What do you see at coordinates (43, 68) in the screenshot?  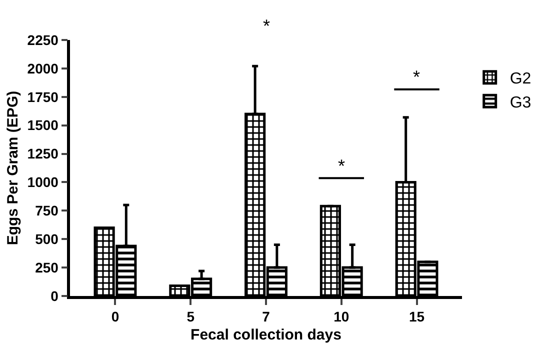 I see `y-tick-label: 2000` at bounding box center [43, 68].